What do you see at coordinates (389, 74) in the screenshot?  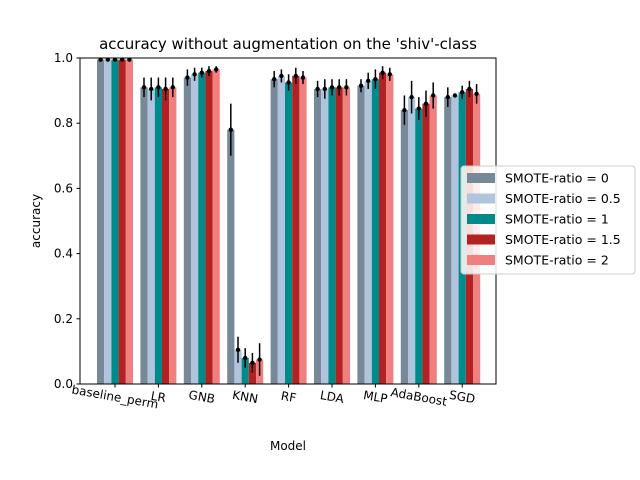 I see `mean-point-MLP-s4` at bounding box center [389, 74].